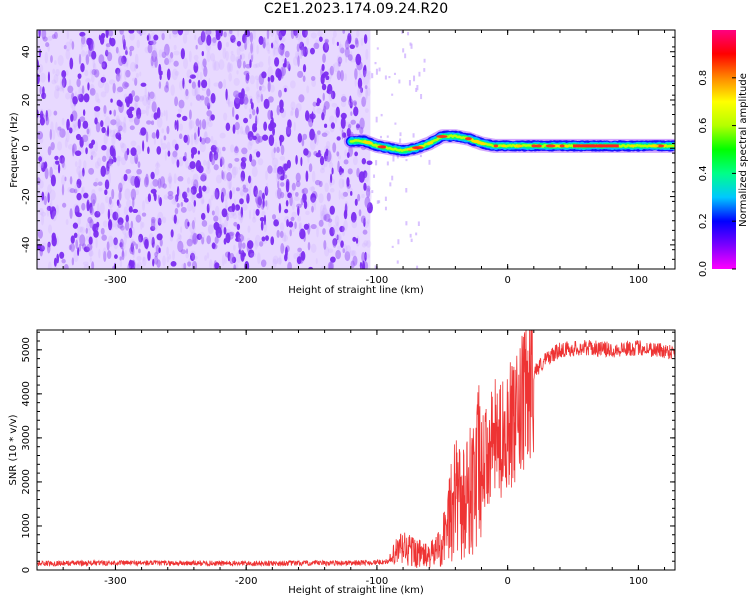 This screenshot has height=600, width=750. Describe the element at coordinates (717, 173) in the screenshot. I see `colorbar-ticks: 0.0 0.2 0.4 0.6 0.8` at that location.